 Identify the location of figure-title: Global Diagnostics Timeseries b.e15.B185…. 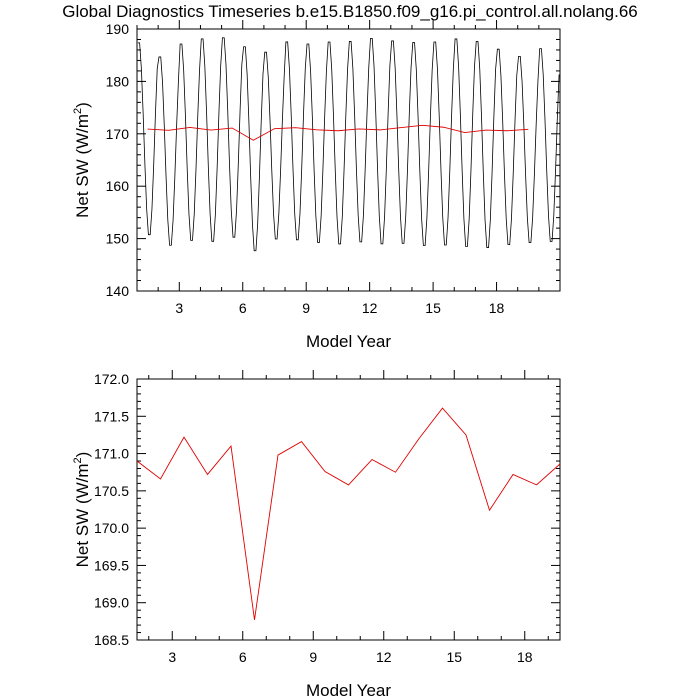
(350, 11).